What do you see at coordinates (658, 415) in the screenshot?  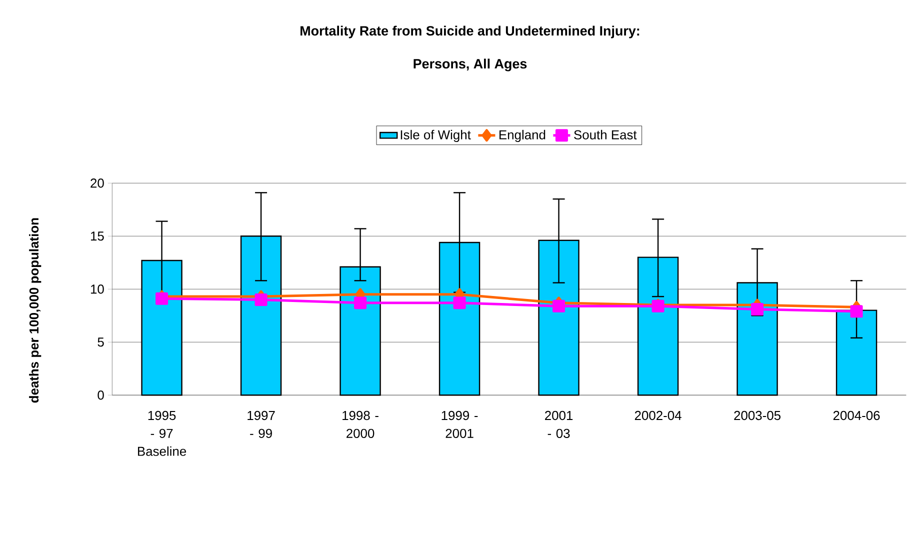 I see `x-tick-label: 2002-04` at bounding box center [658, 415].